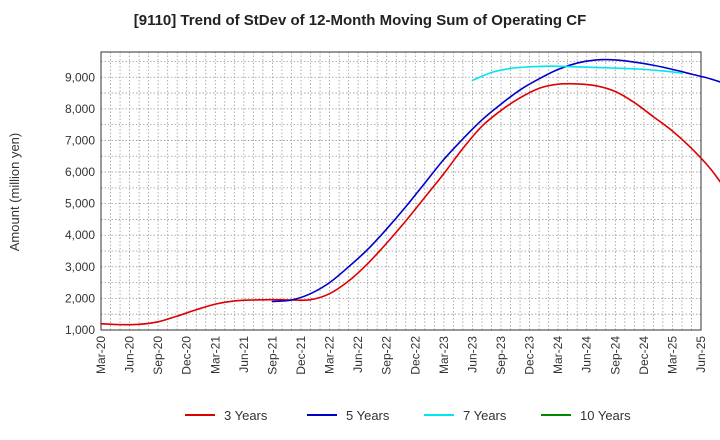  What do you see at coordinates (358, 354) in the screenshot?
I see `x-tick-label: Jun-22` at bounding box center [358, 354].